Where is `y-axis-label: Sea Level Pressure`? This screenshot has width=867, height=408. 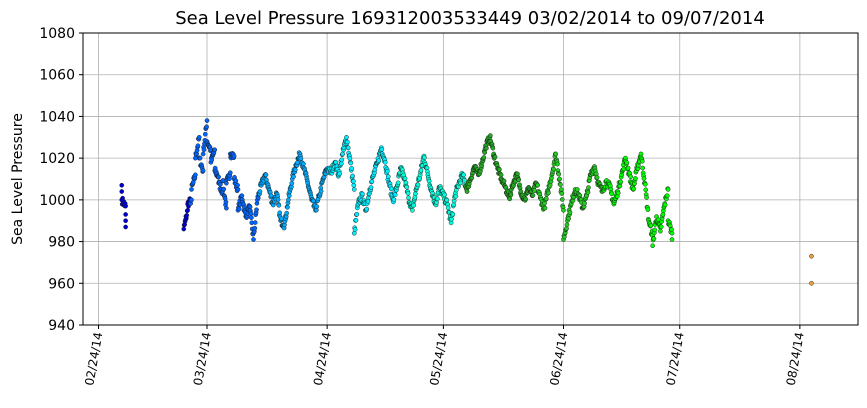 y-axis-label: Sea Level Pressure is located at coordinates (18, 179).